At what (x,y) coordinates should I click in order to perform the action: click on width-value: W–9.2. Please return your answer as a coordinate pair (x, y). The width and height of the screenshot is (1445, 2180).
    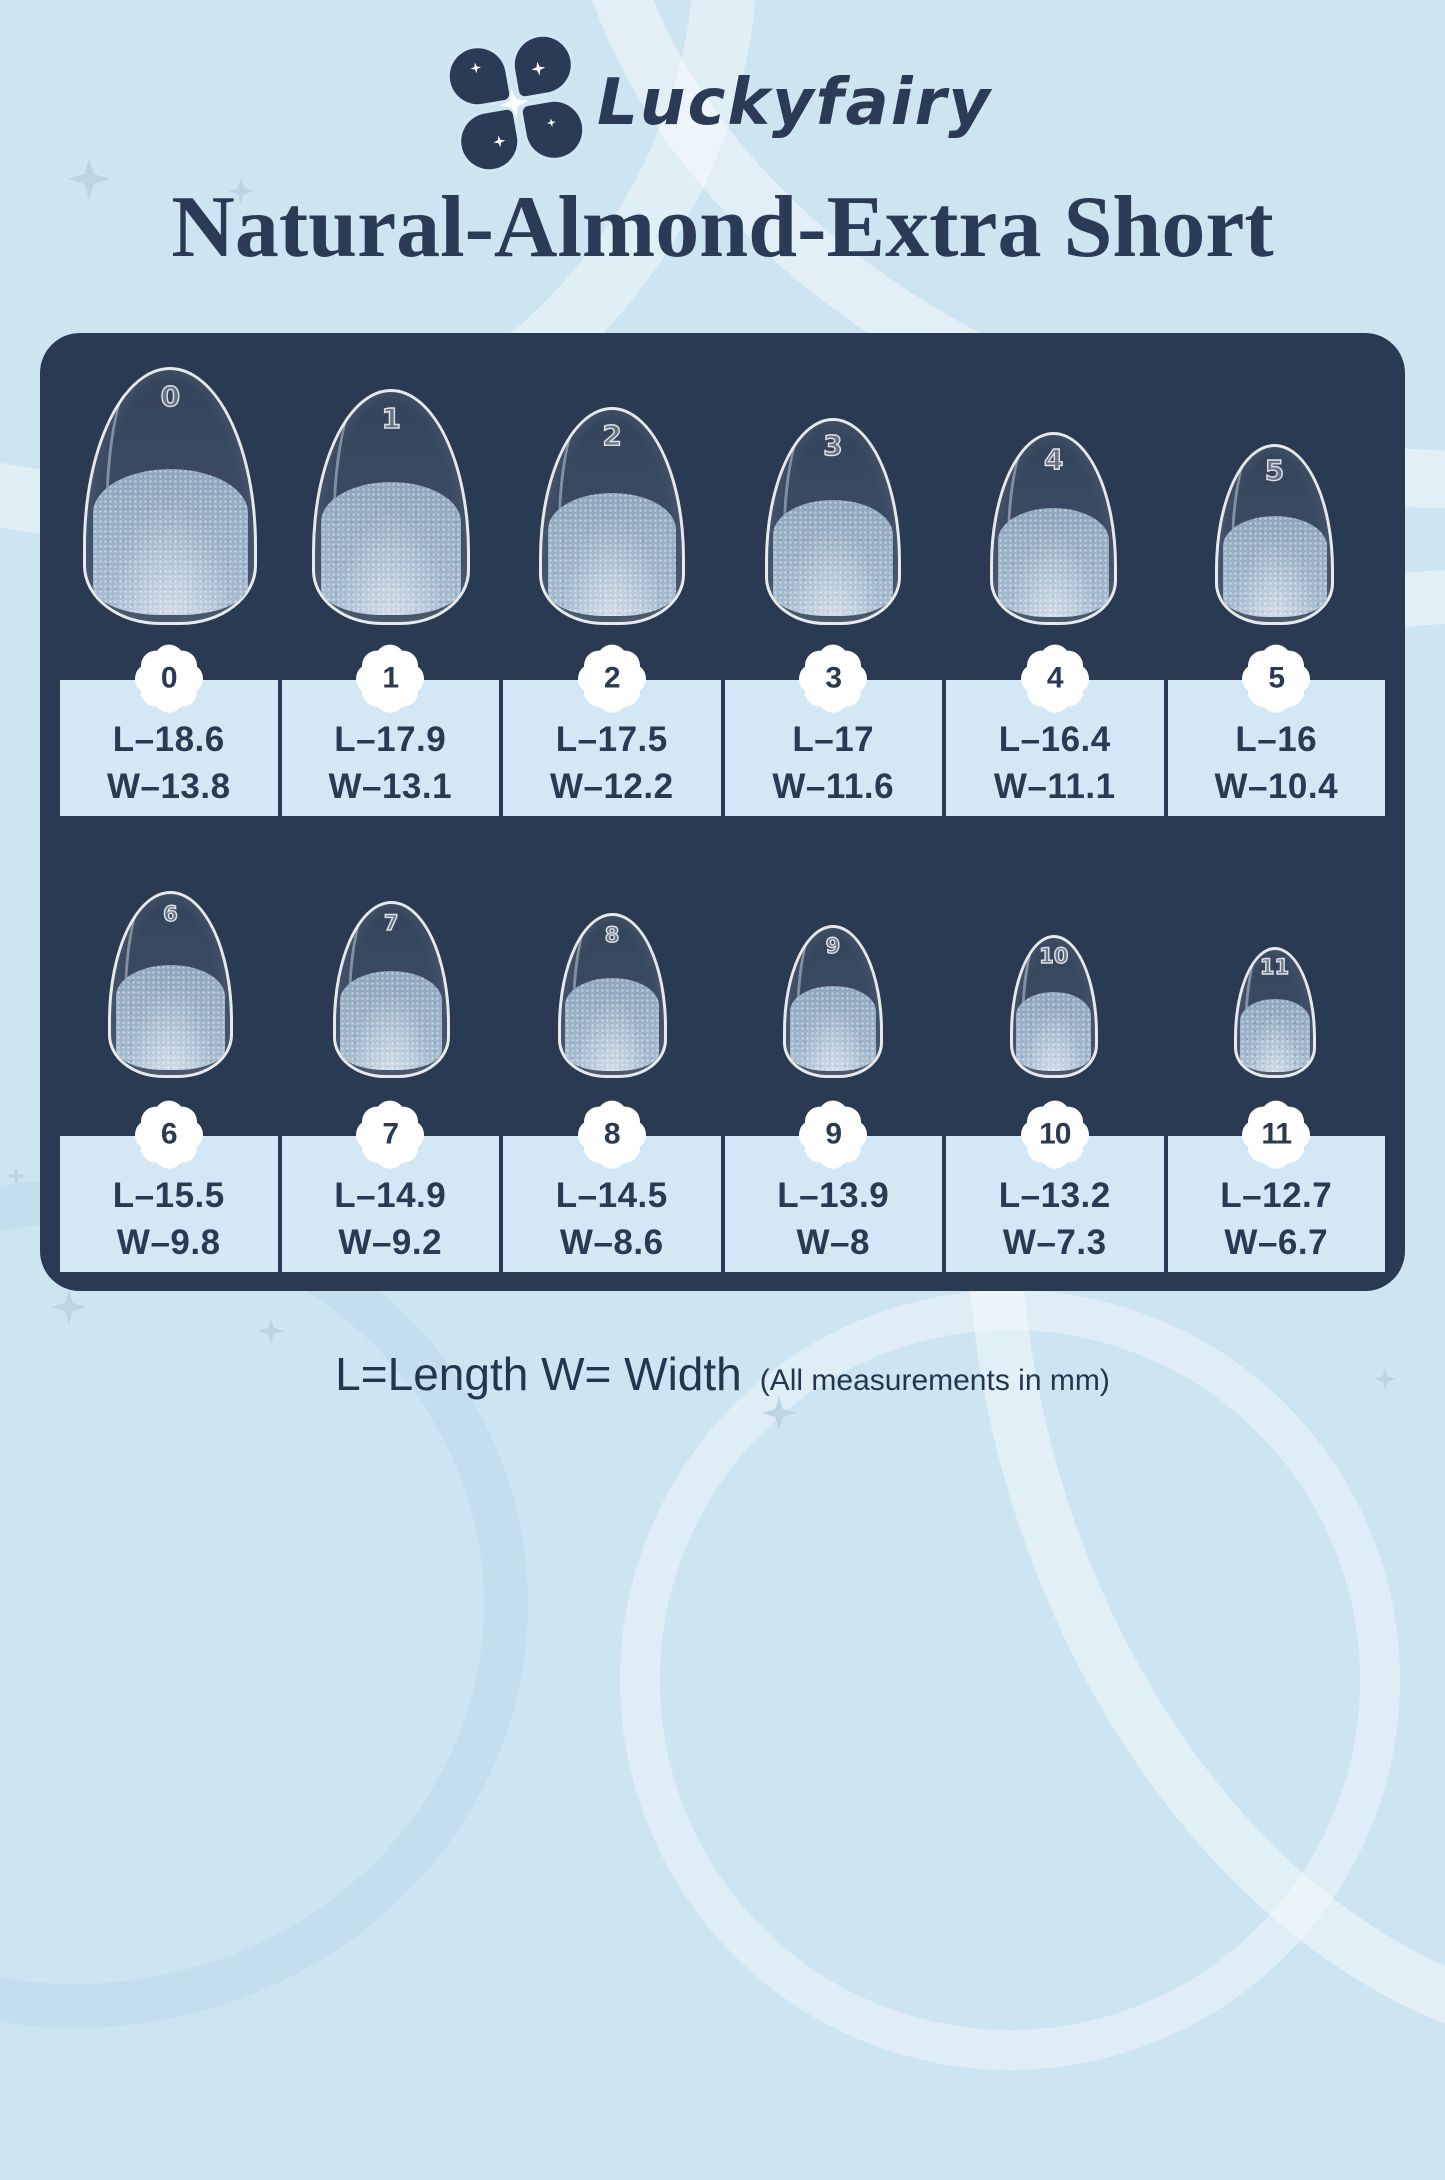
    Looking at the image, I should click on (390, 1243).